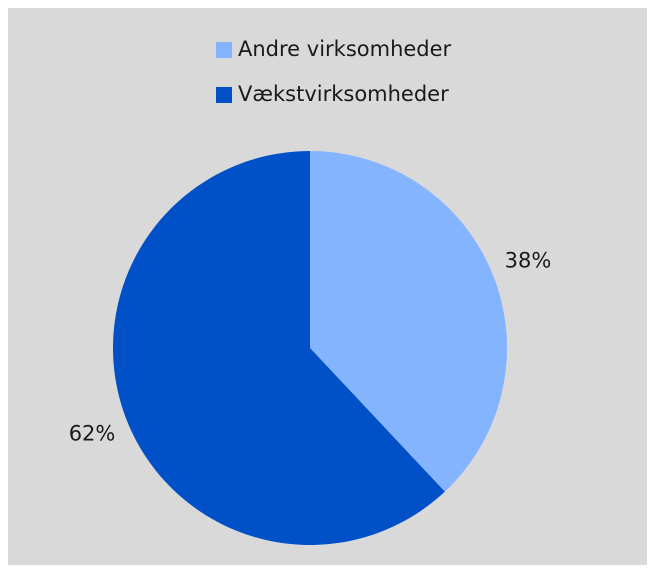 The image size is (655, 572). What do you see at coordinates (92, 433) in the screenshot?
I see `data-label: 62%` at bounding box center [92, 433].